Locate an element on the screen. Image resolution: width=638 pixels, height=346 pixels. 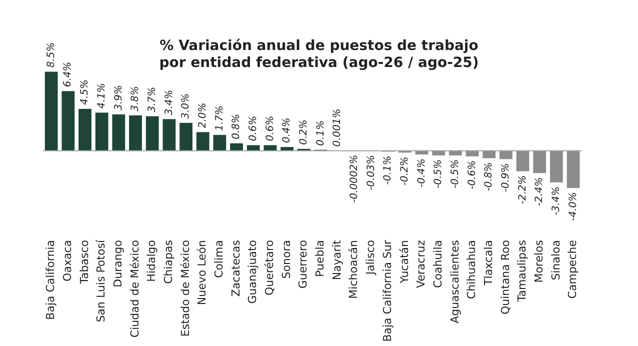
x-tick-label: Coahuila is located at coordinates (437, 264).